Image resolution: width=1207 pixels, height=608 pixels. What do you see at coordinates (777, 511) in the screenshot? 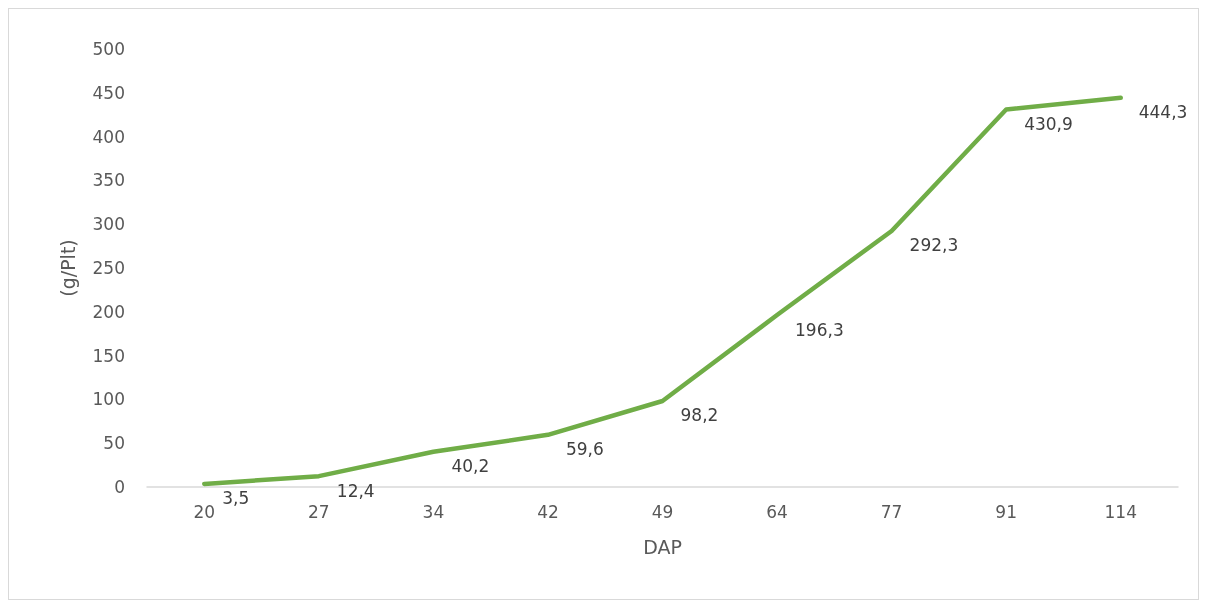
I see `x-tick-label: 64` at bounding box center [777, 511].